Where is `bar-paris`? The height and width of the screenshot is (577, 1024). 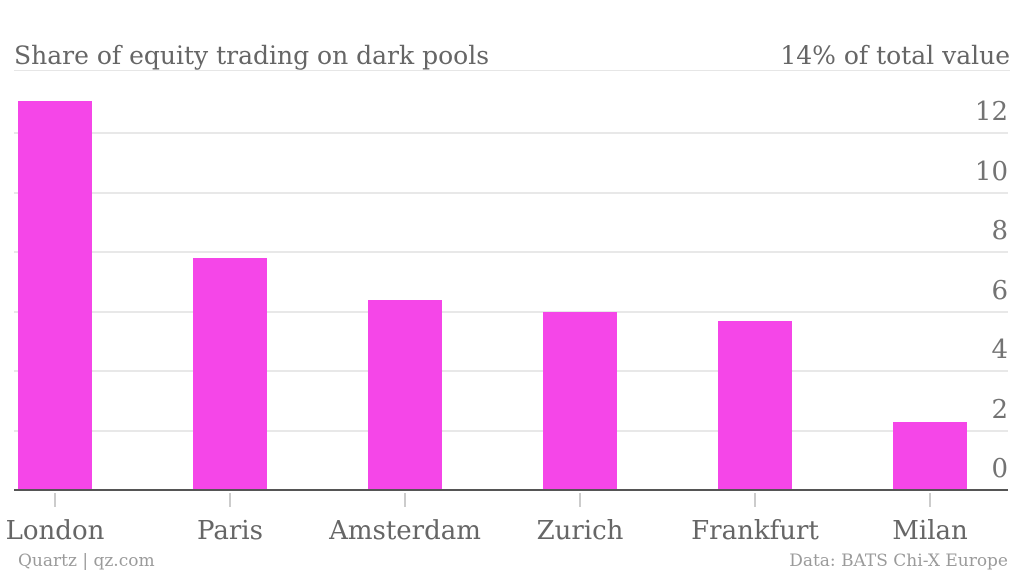
bar-paris is located at coordinates (230, 374).